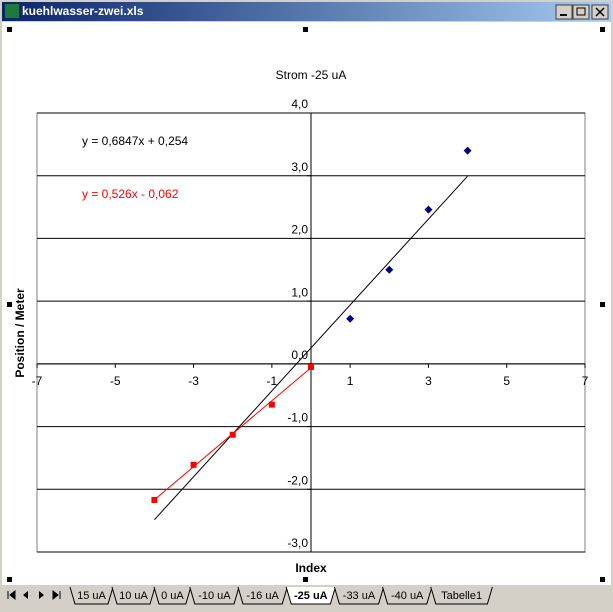  Describe the element at coordinates (311, 75) in the screenshot. I see `chart-title: Strom -25 uA` at that location.